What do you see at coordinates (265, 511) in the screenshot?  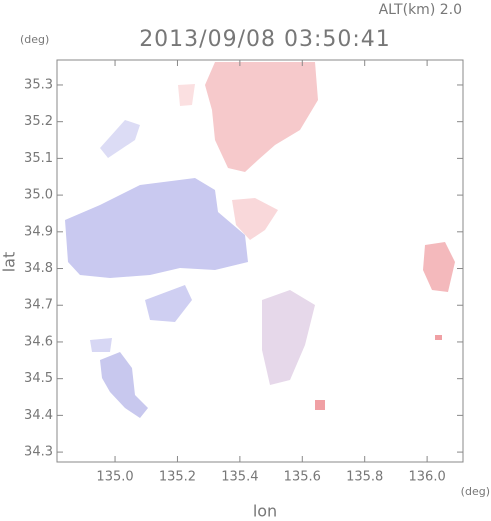 I see `x-axis-label: lon` at bounding box center [265, 511].